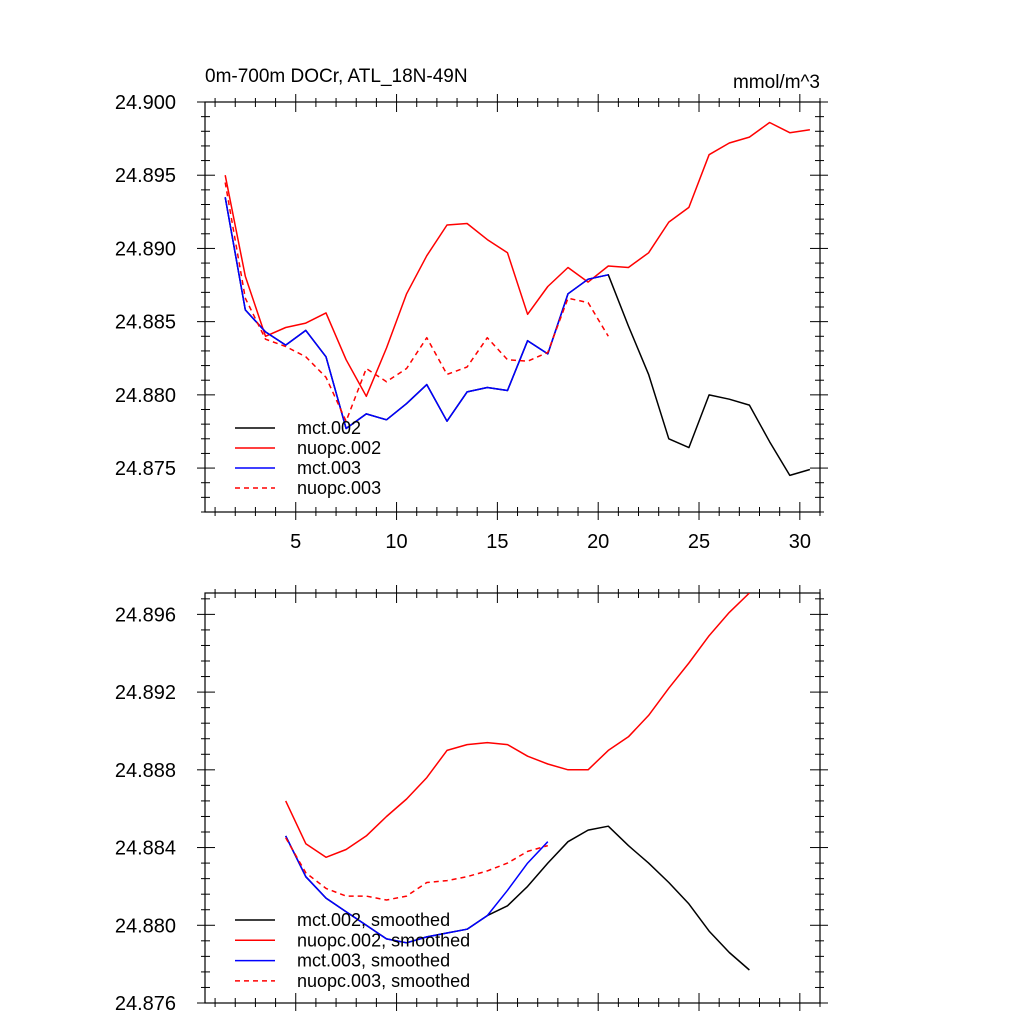  I want to click on legend-label: mct.002, so click(329, 428).